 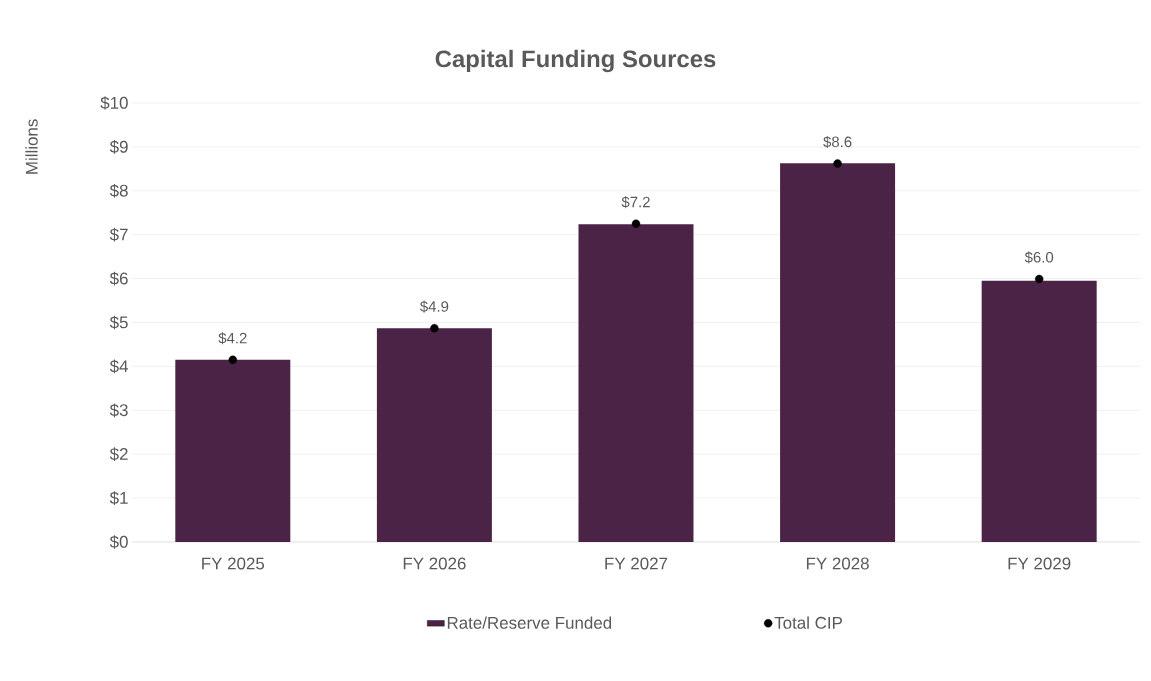 What do you see at coordinates (575, 61) in the screenshot?
I see `chart-title: Capital Funding Sources` at bounding box center [575, 61].